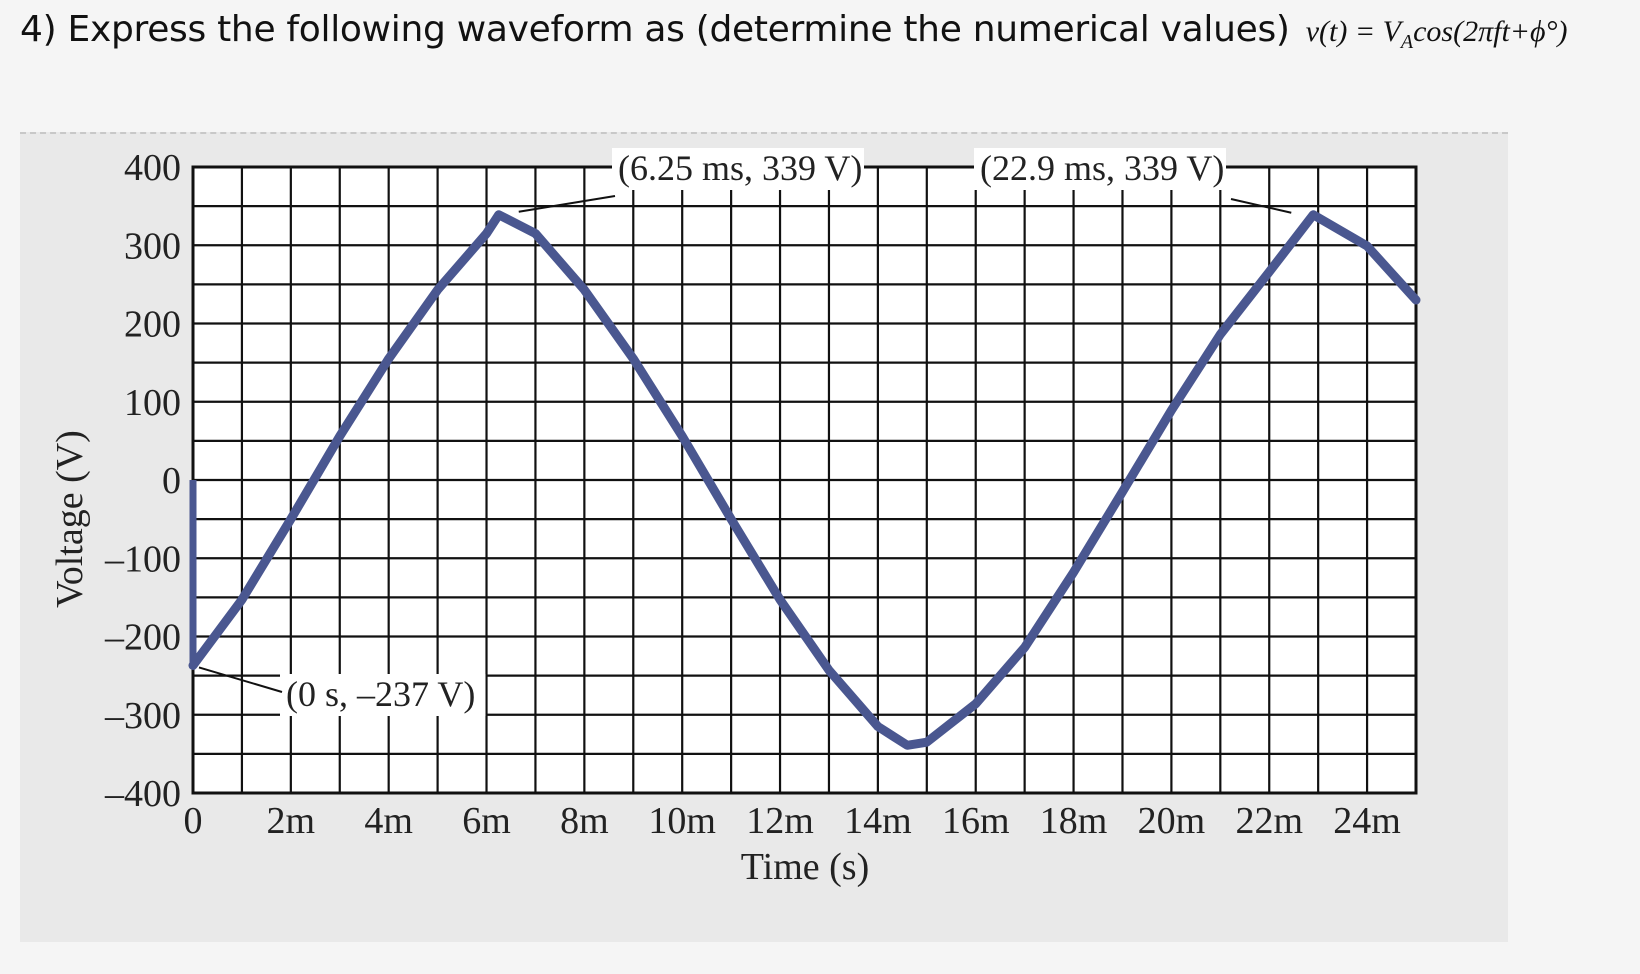 Image resolution: width=1640 pixels, height=974 pixels. I want to click on formula-subscript: A, so click(1407, 42).